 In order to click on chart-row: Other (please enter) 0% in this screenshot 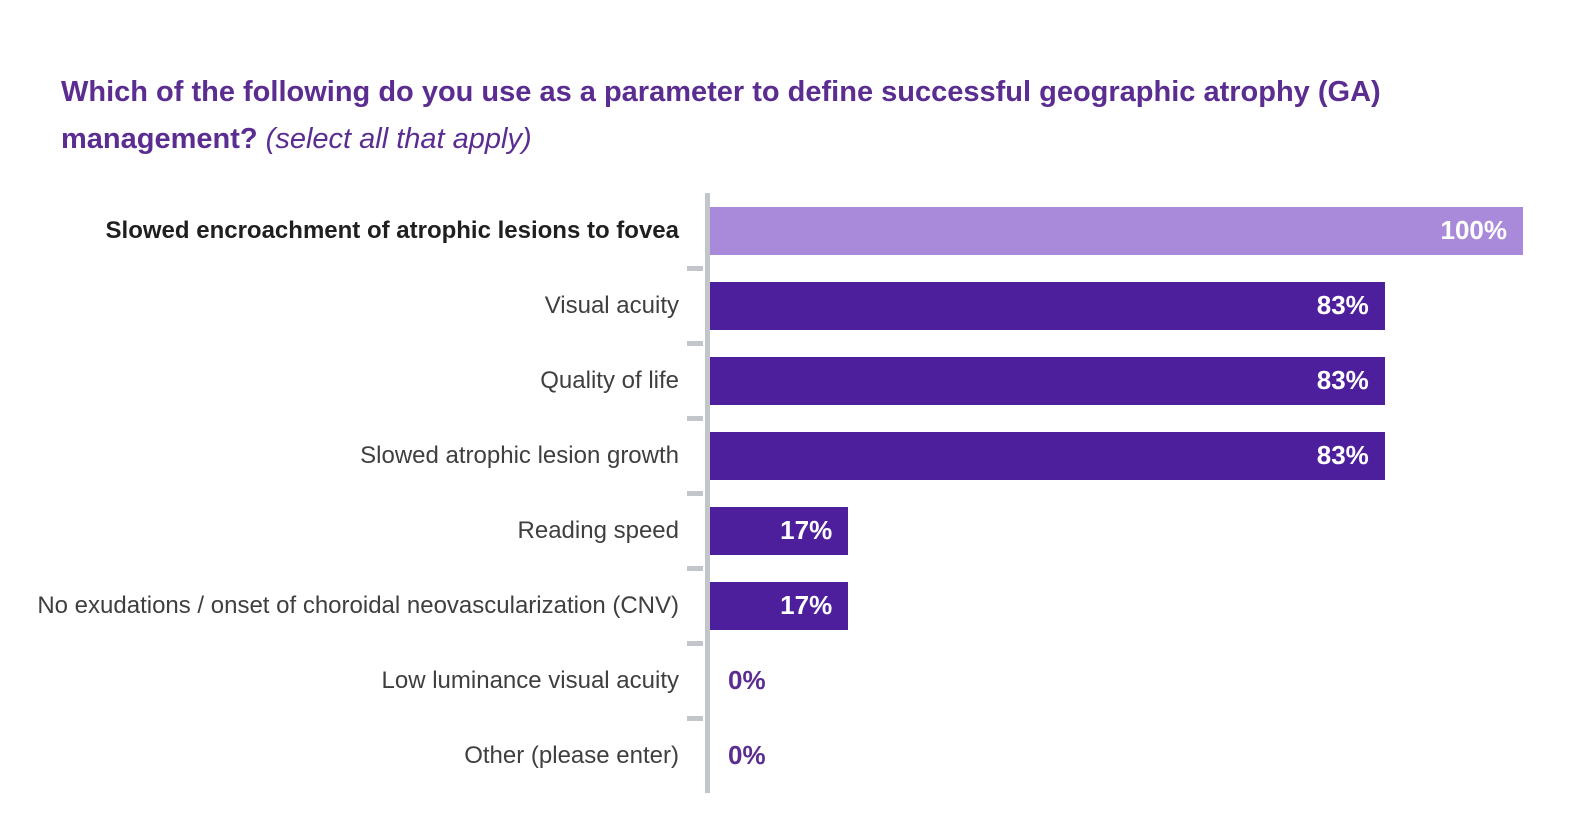, I will do `click(791, 754)`.